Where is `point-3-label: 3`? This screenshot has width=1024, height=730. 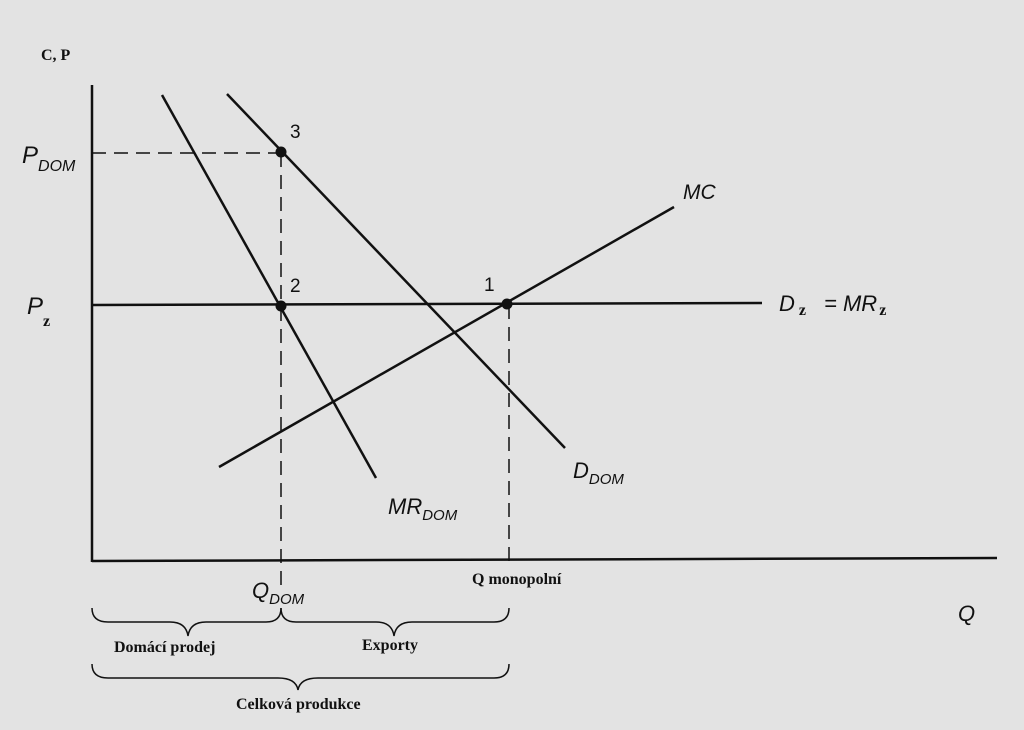 point-3-label: 3 is located at coordinates (295, 132).